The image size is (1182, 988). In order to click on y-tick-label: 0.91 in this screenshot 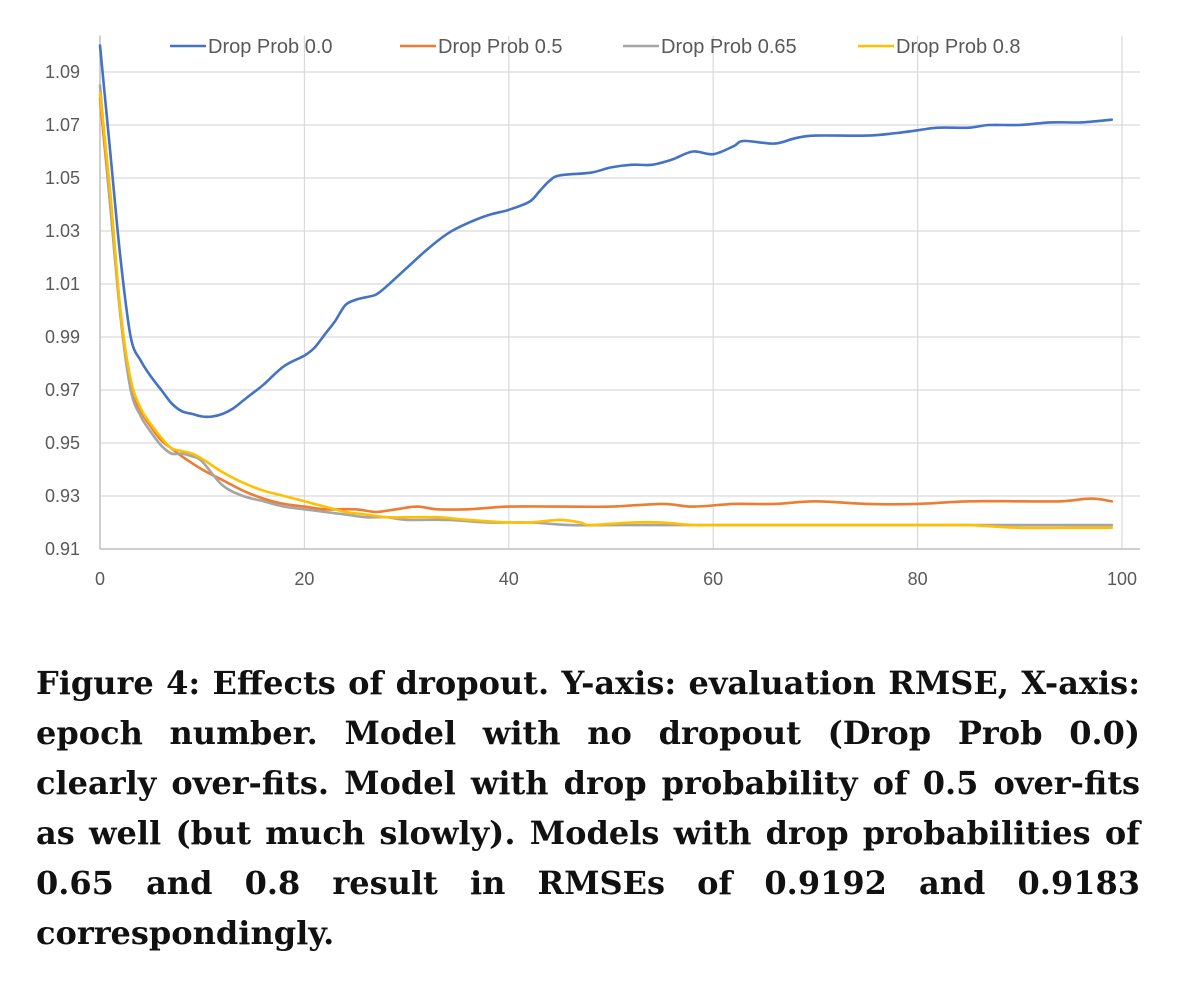, I will do `click(62, 549)`.